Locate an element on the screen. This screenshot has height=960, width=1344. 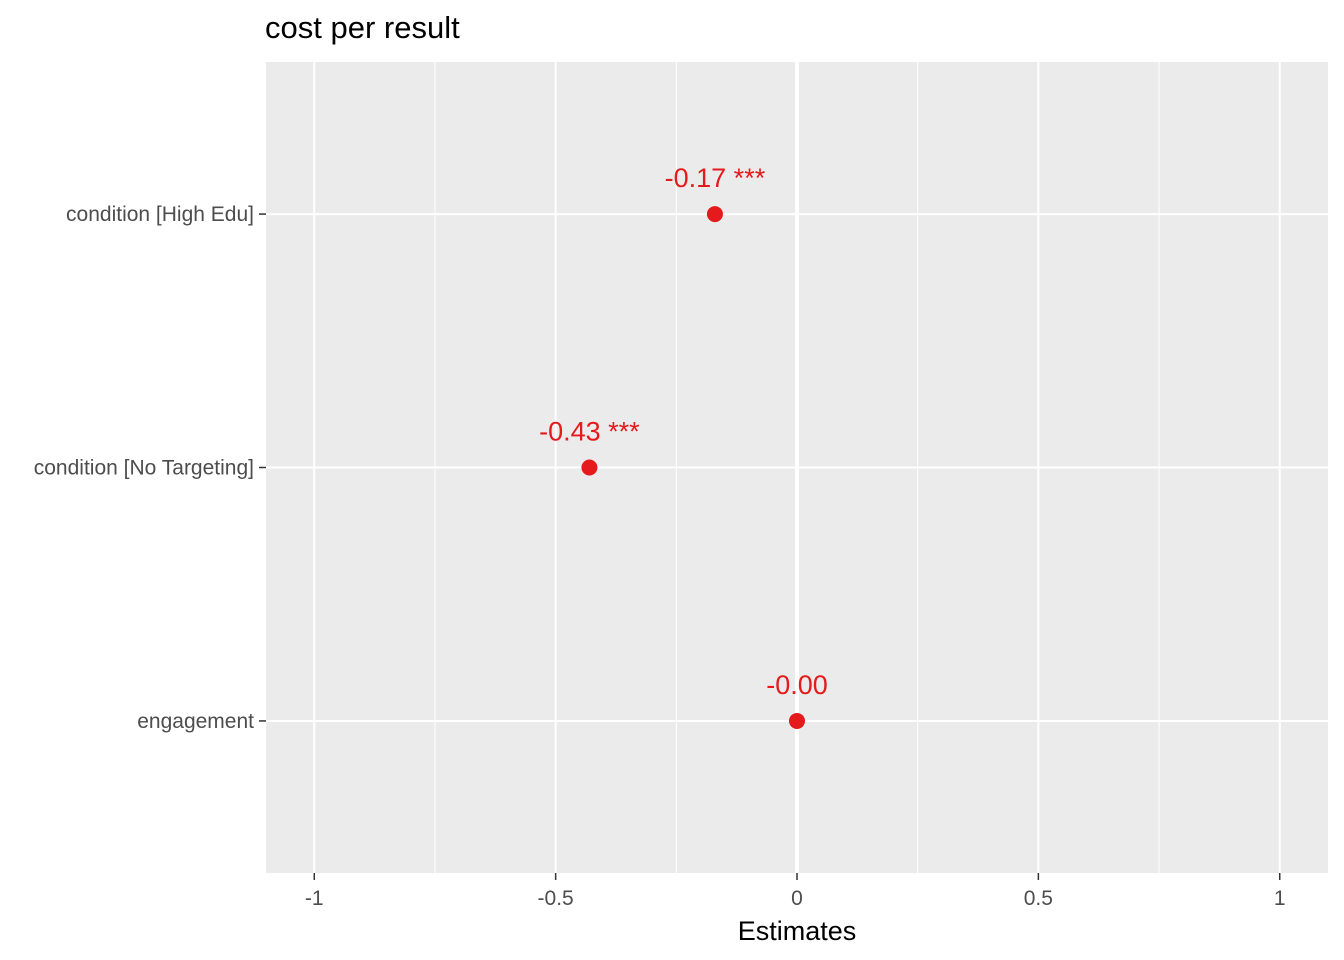
estimate-label: -0.43 *** is located at coordinates (589, 432).